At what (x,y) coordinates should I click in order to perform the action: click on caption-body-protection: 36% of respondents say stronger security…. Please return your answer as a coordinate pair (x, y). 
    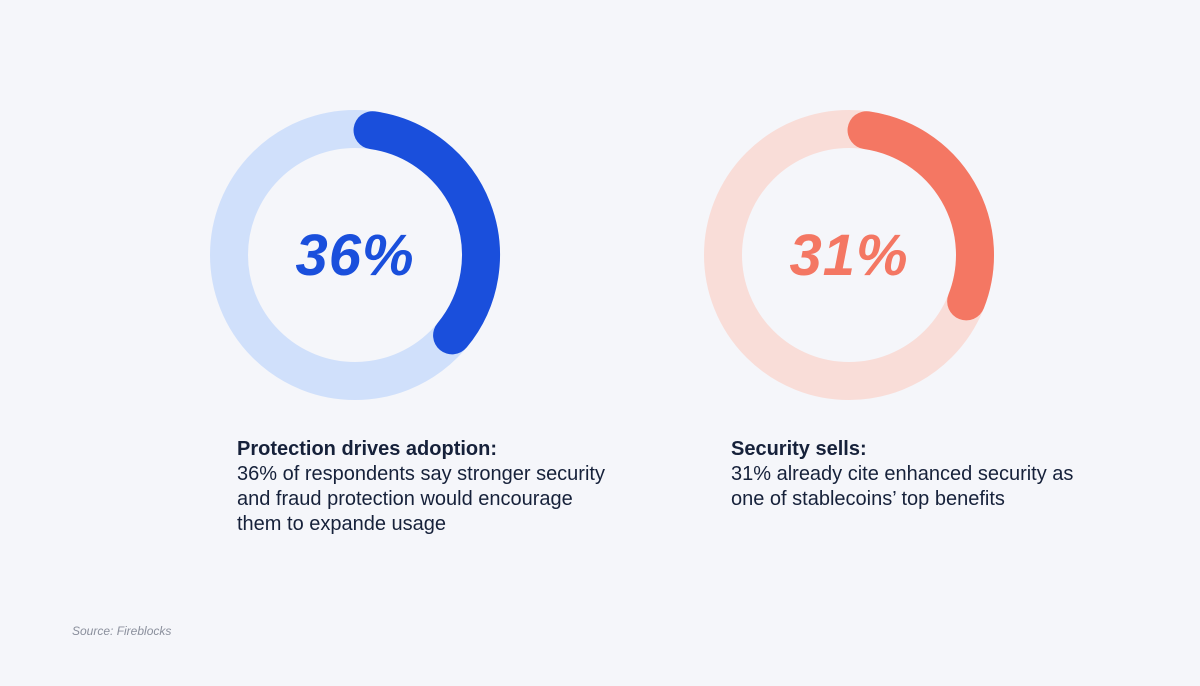
    Looking at the image, I should click on (421, 499).